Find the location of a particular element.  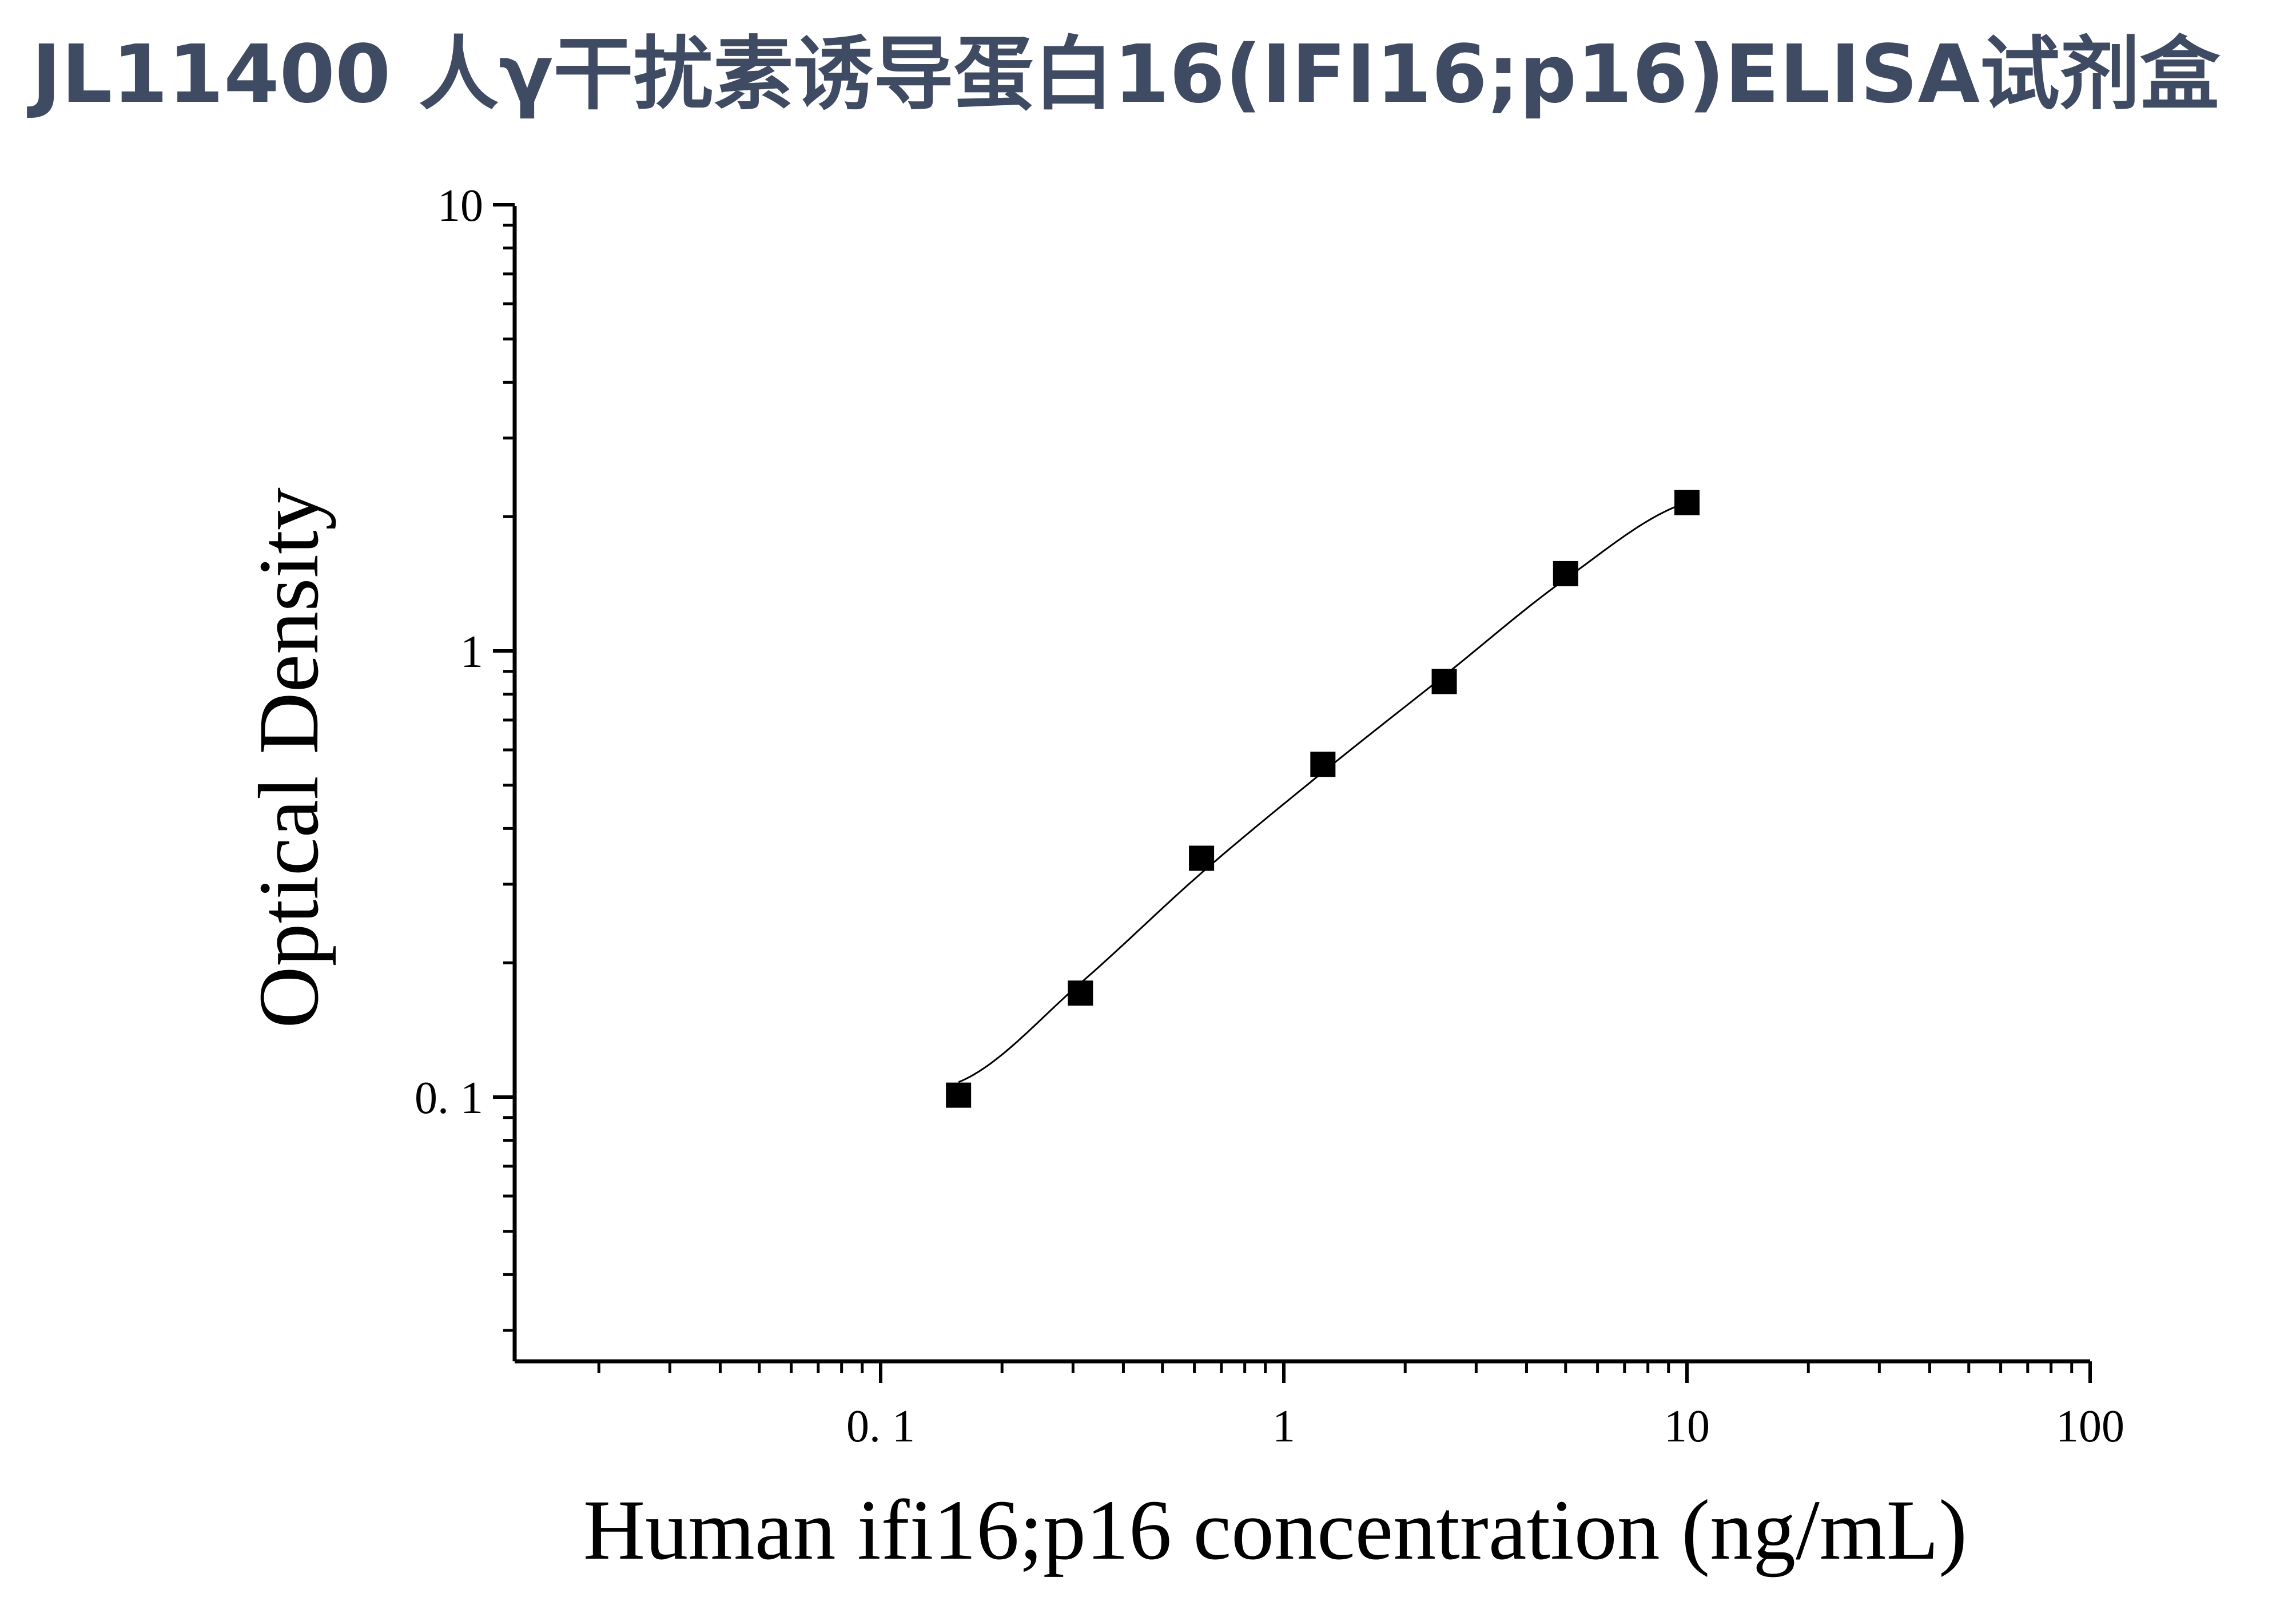

x-tick-label: 10 is located at coordinates (1687, 1426).